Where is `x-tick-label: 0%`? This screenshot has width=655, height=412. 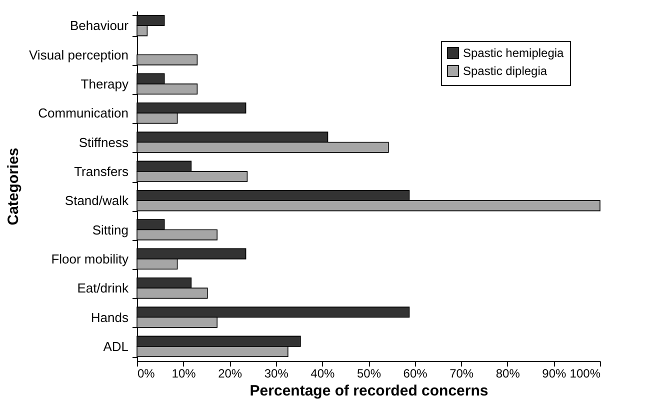
x-tick-label: 0% is located at coordinates (147, 373).